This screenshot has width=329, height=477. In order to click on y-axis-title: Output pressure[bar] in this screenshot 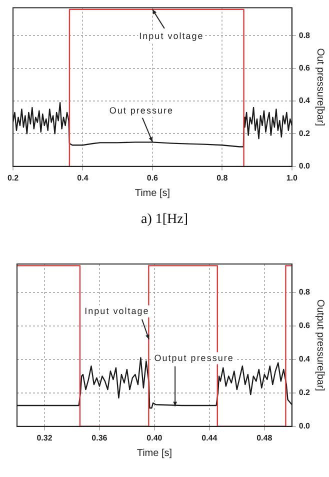, I will do `click(320, 345)`.